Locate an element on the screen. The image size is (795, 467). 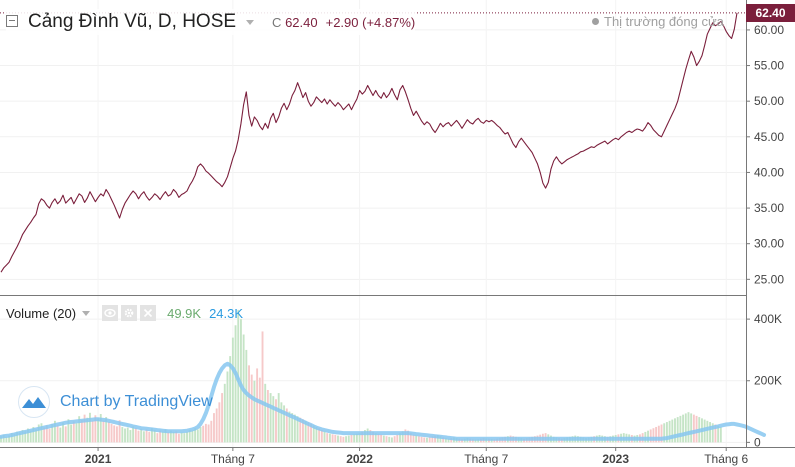
volume-value: 49.9K is located at coordinates (184, 313).